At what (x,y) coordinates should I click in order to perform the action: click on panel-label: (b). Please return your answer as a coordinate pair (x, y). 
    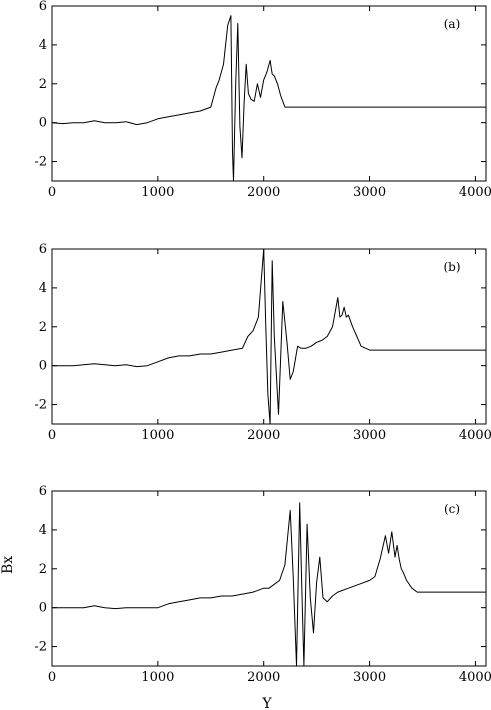
    Looking at the image, I should click on (451, 267).